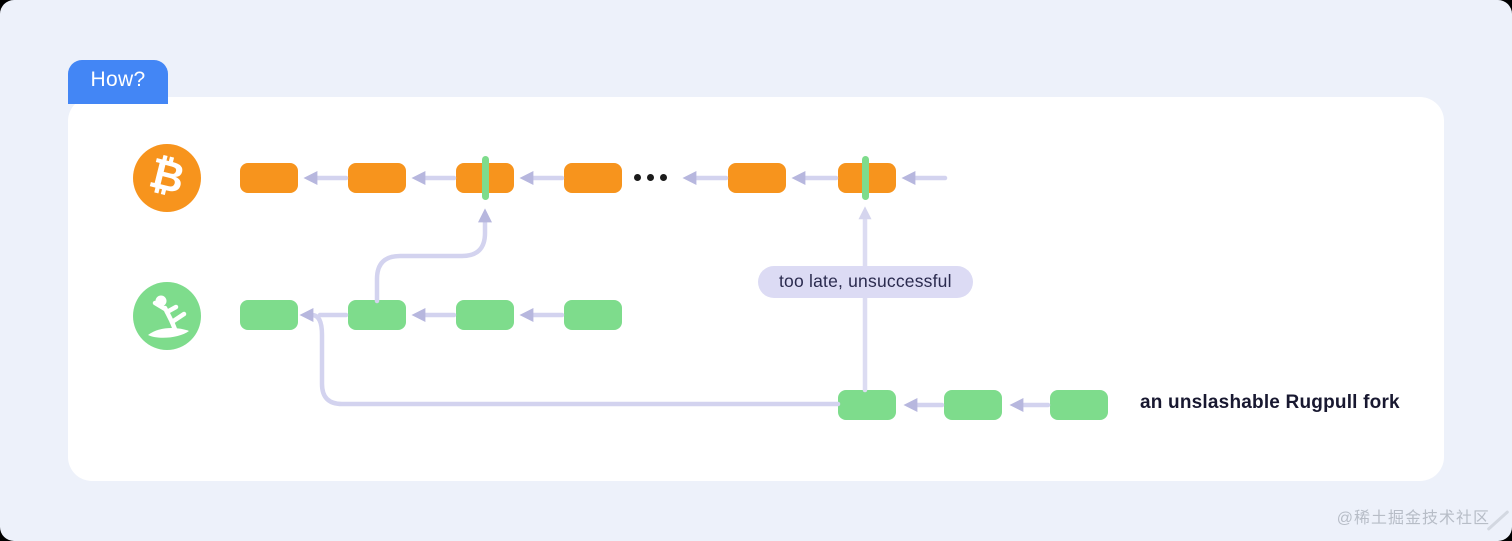 This screenshot has height=541, width=1512. I want to click on watermark: @稀土掘金技术社区, so click(1413, 518).